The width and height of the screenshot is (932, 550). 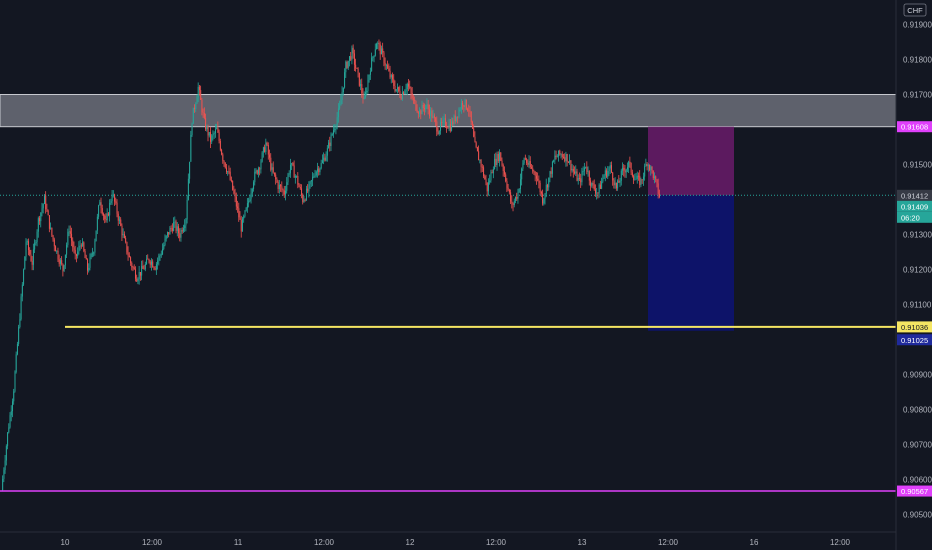 I want to click on currency-label: CHF, so click(x=915, y=10).